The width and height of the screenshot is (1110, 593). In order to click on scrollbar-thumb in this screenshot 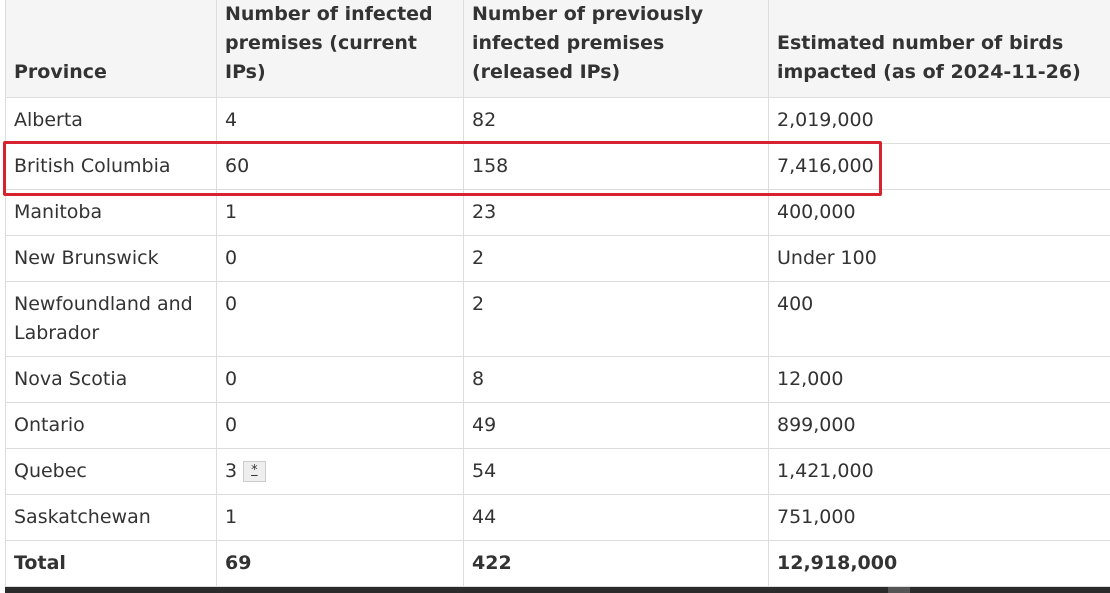, I will do `click(899, 590)`.